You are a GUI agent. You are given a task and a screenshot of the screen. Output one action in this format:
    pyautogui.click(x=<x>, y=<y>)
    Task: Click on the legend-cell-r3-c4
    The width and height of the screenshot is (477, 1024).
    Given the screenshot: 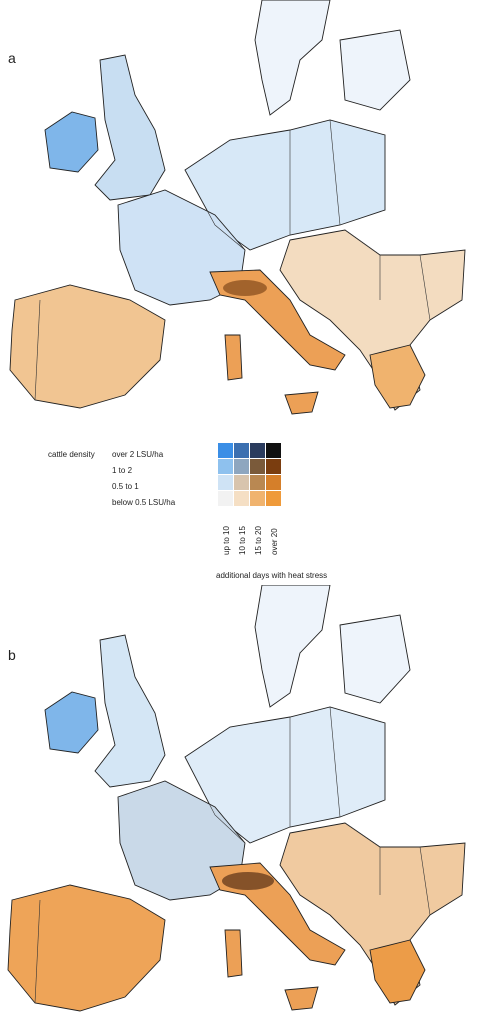 What is the action you would take?
    pyautogui.click(x=273, y=482)
    